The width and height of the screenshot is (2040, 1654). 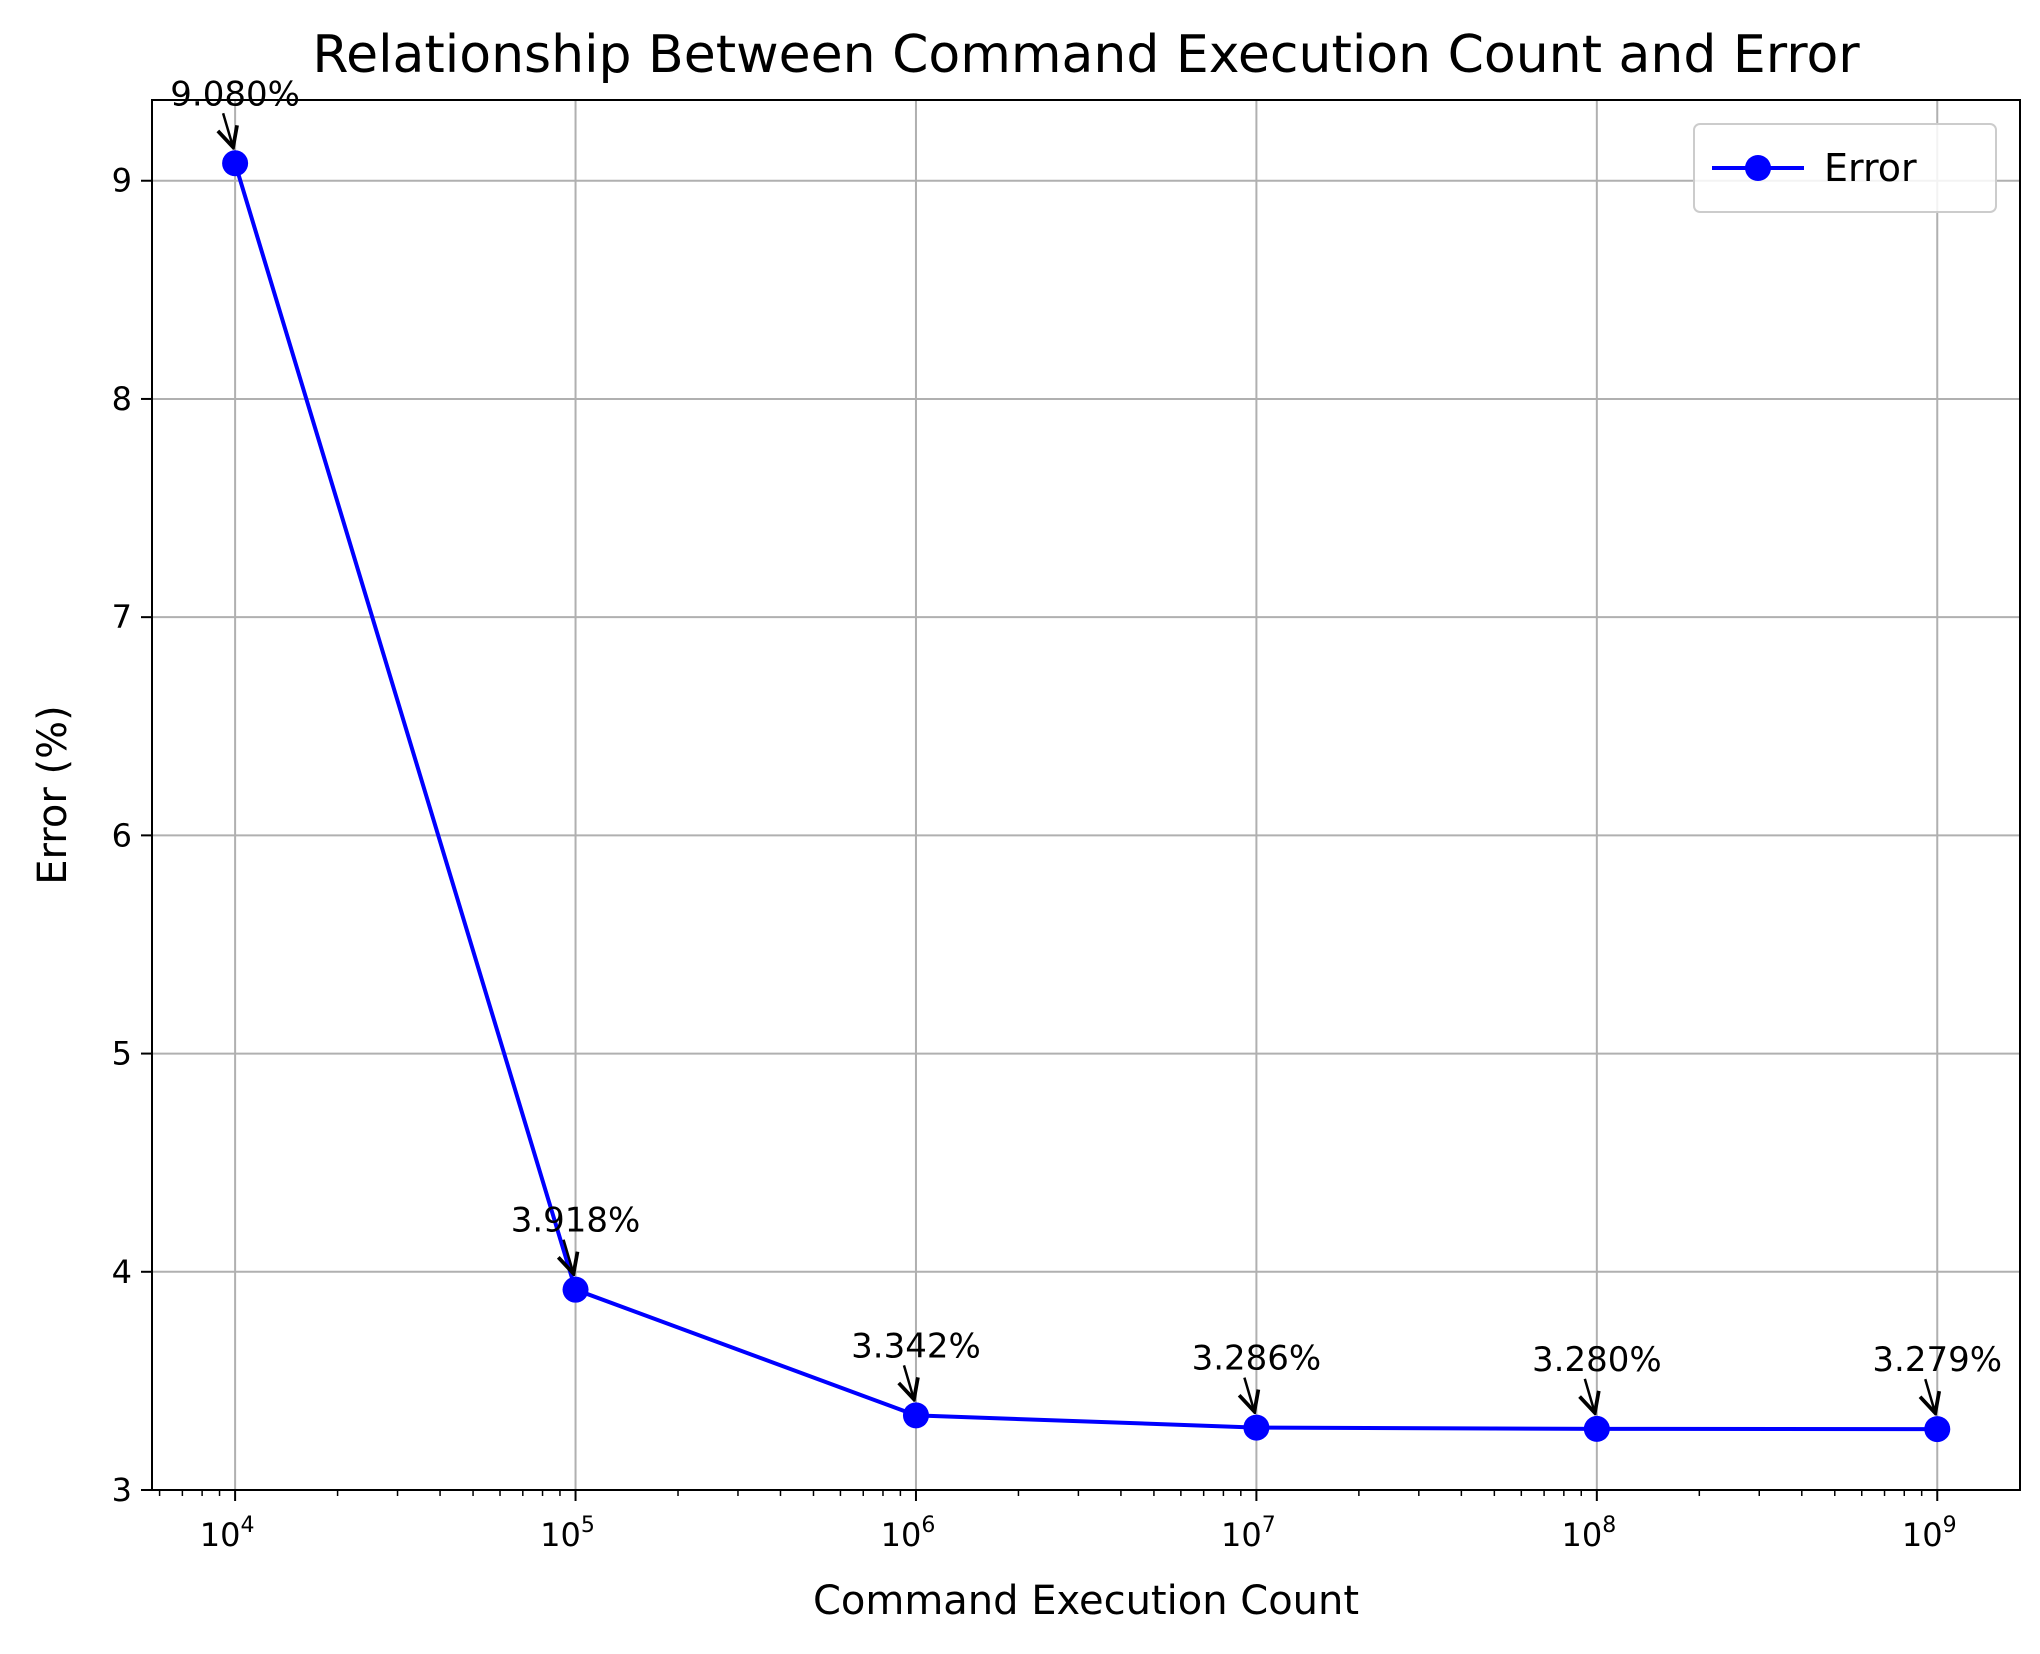 I want to click on x-tick-label: 10⁷, so click(x=1248, y=1533).